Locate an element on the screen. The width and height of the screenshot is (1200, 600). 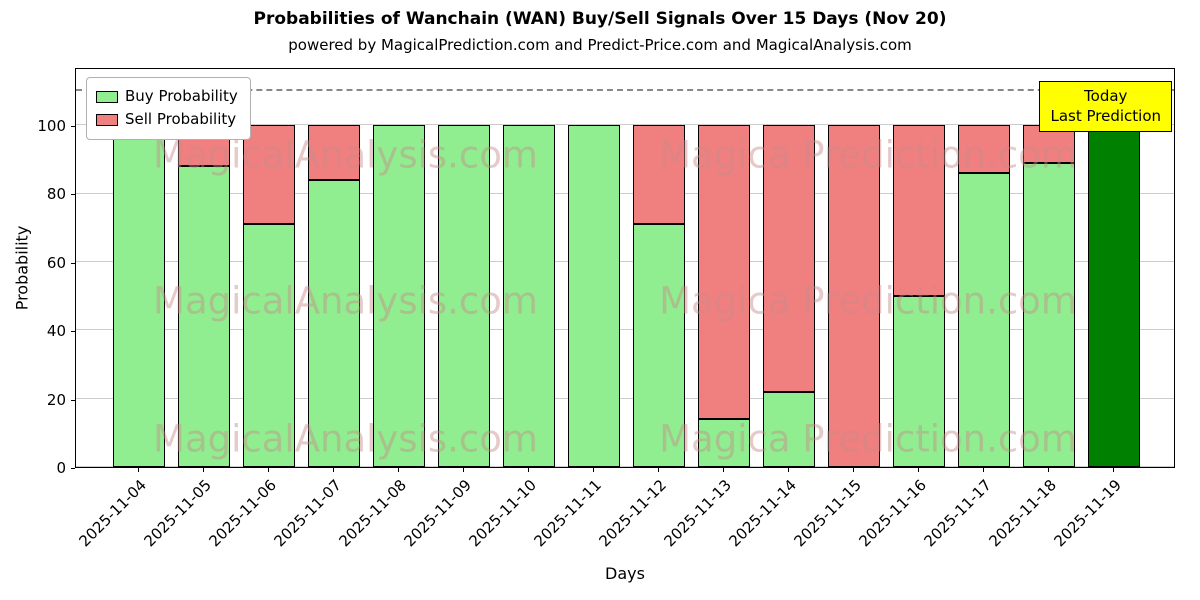
x-tick-label: 2025-11-06 is located at coordinates (243, 513).